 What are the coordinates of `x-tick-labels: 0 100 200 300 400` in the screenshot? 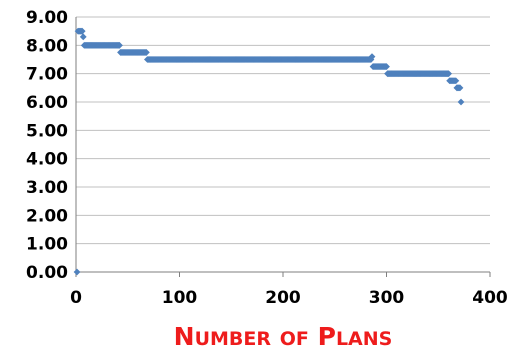 It's located at (289, 298).